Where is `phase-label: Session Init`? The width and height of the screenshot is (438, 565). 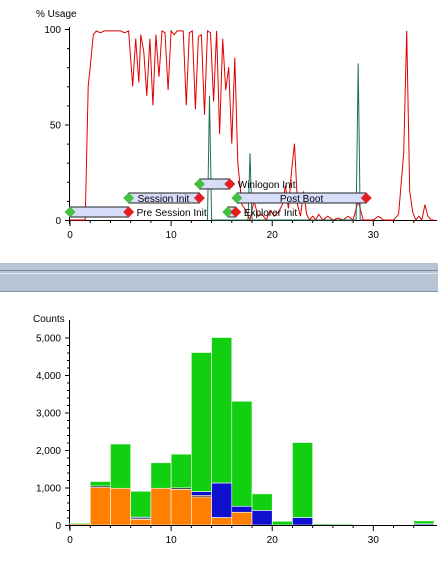 phase-label: Session Init is located at coordinates (164, 199).